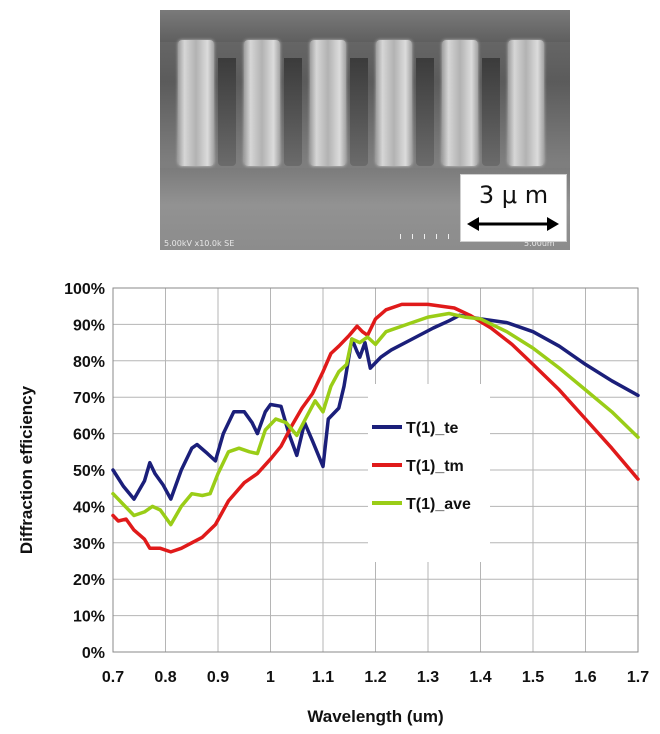 The height and width of the screenshot is (734, 660). What do you see at coordinates (585, 677) in the screenshot?
I see `x-tick-label: 1.6` at bounding box center [585, 677].